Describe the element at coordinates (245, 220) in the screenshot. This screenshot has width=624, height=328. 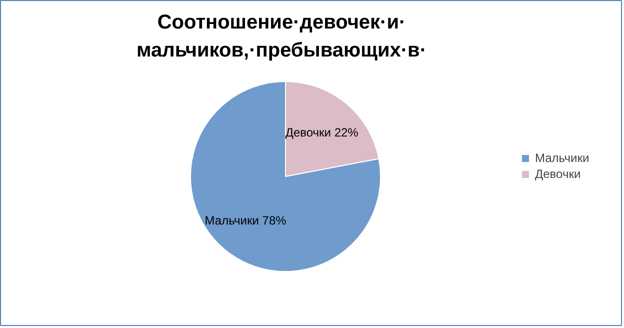
I see `data-label: Мальчики 78%` at that location.